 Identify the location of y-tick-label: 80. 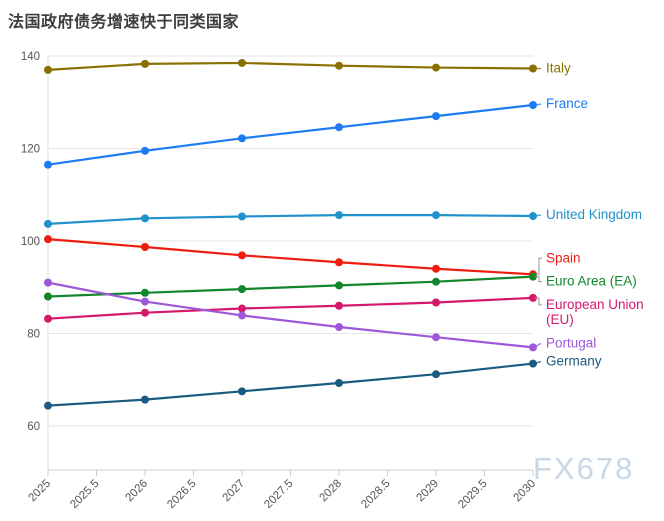
(33, 335).